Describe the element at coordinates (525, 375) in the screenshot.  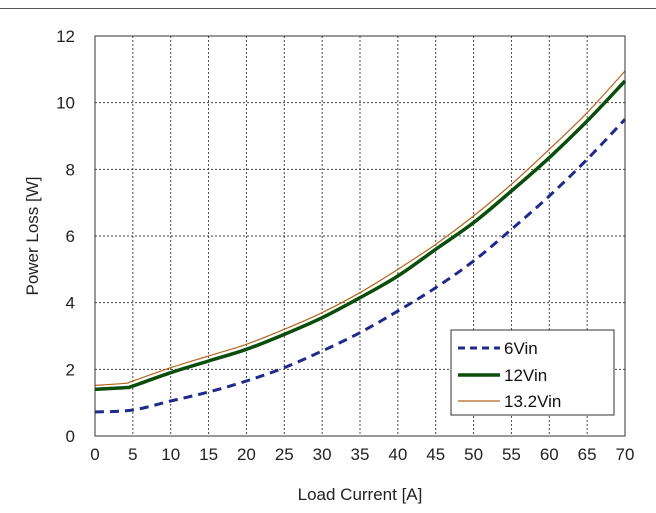
I see `legend-label-12vin: 12Vin` at that location.